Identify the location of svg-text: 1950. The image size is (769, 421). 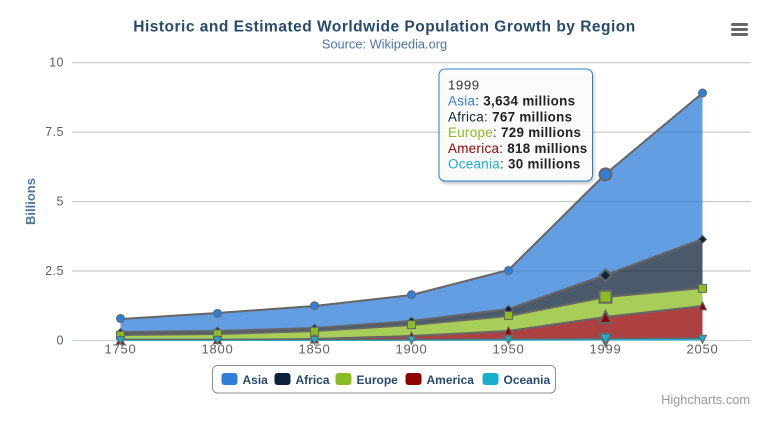
(508, 349).